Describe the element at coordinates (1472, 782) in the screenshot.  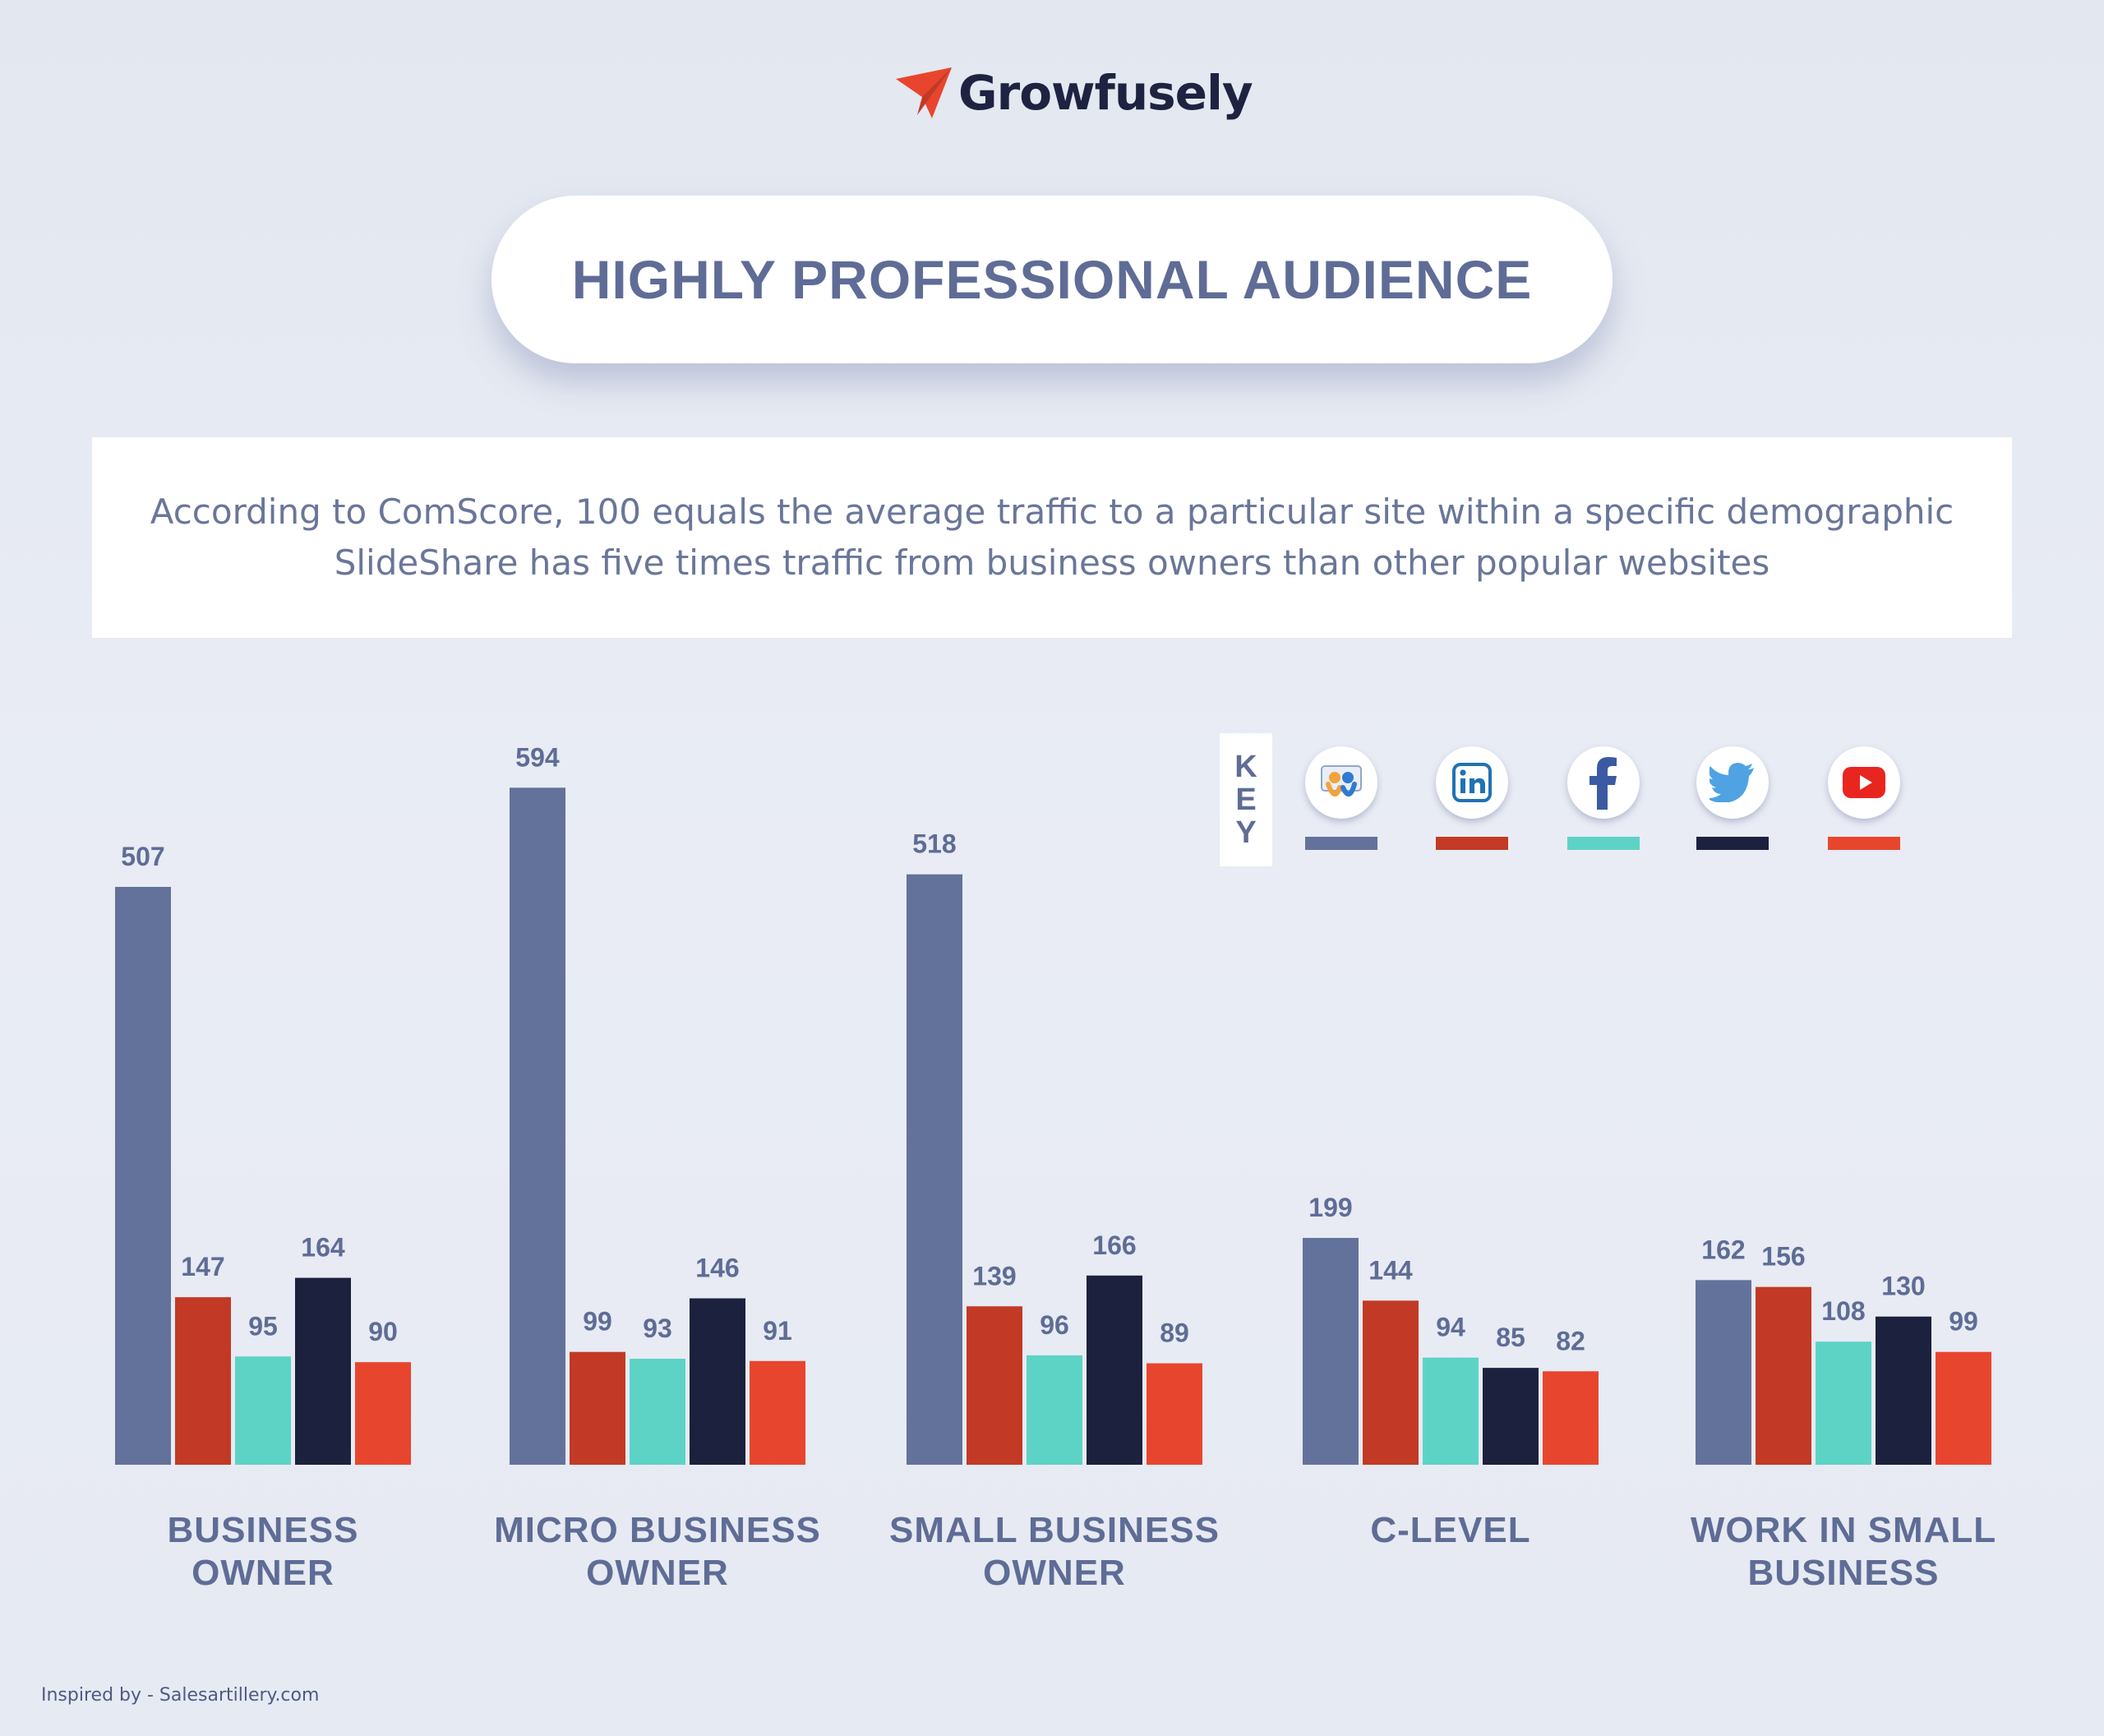
I see `linkedin-icon` at that location.